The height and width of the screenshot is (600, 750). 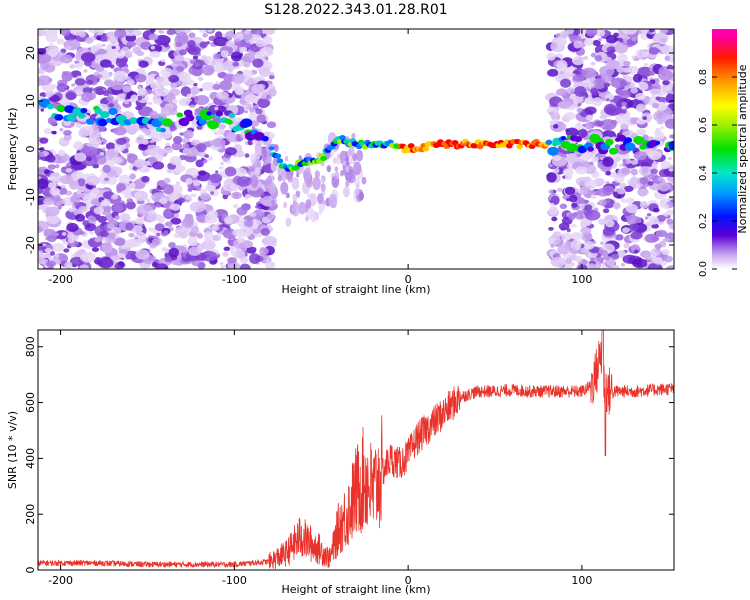 What do you see at coordinates (355, 10) in the screenshot?
I see `figure-title: S128.2022.343.01.28.R01` at bounding box center [355, 10].